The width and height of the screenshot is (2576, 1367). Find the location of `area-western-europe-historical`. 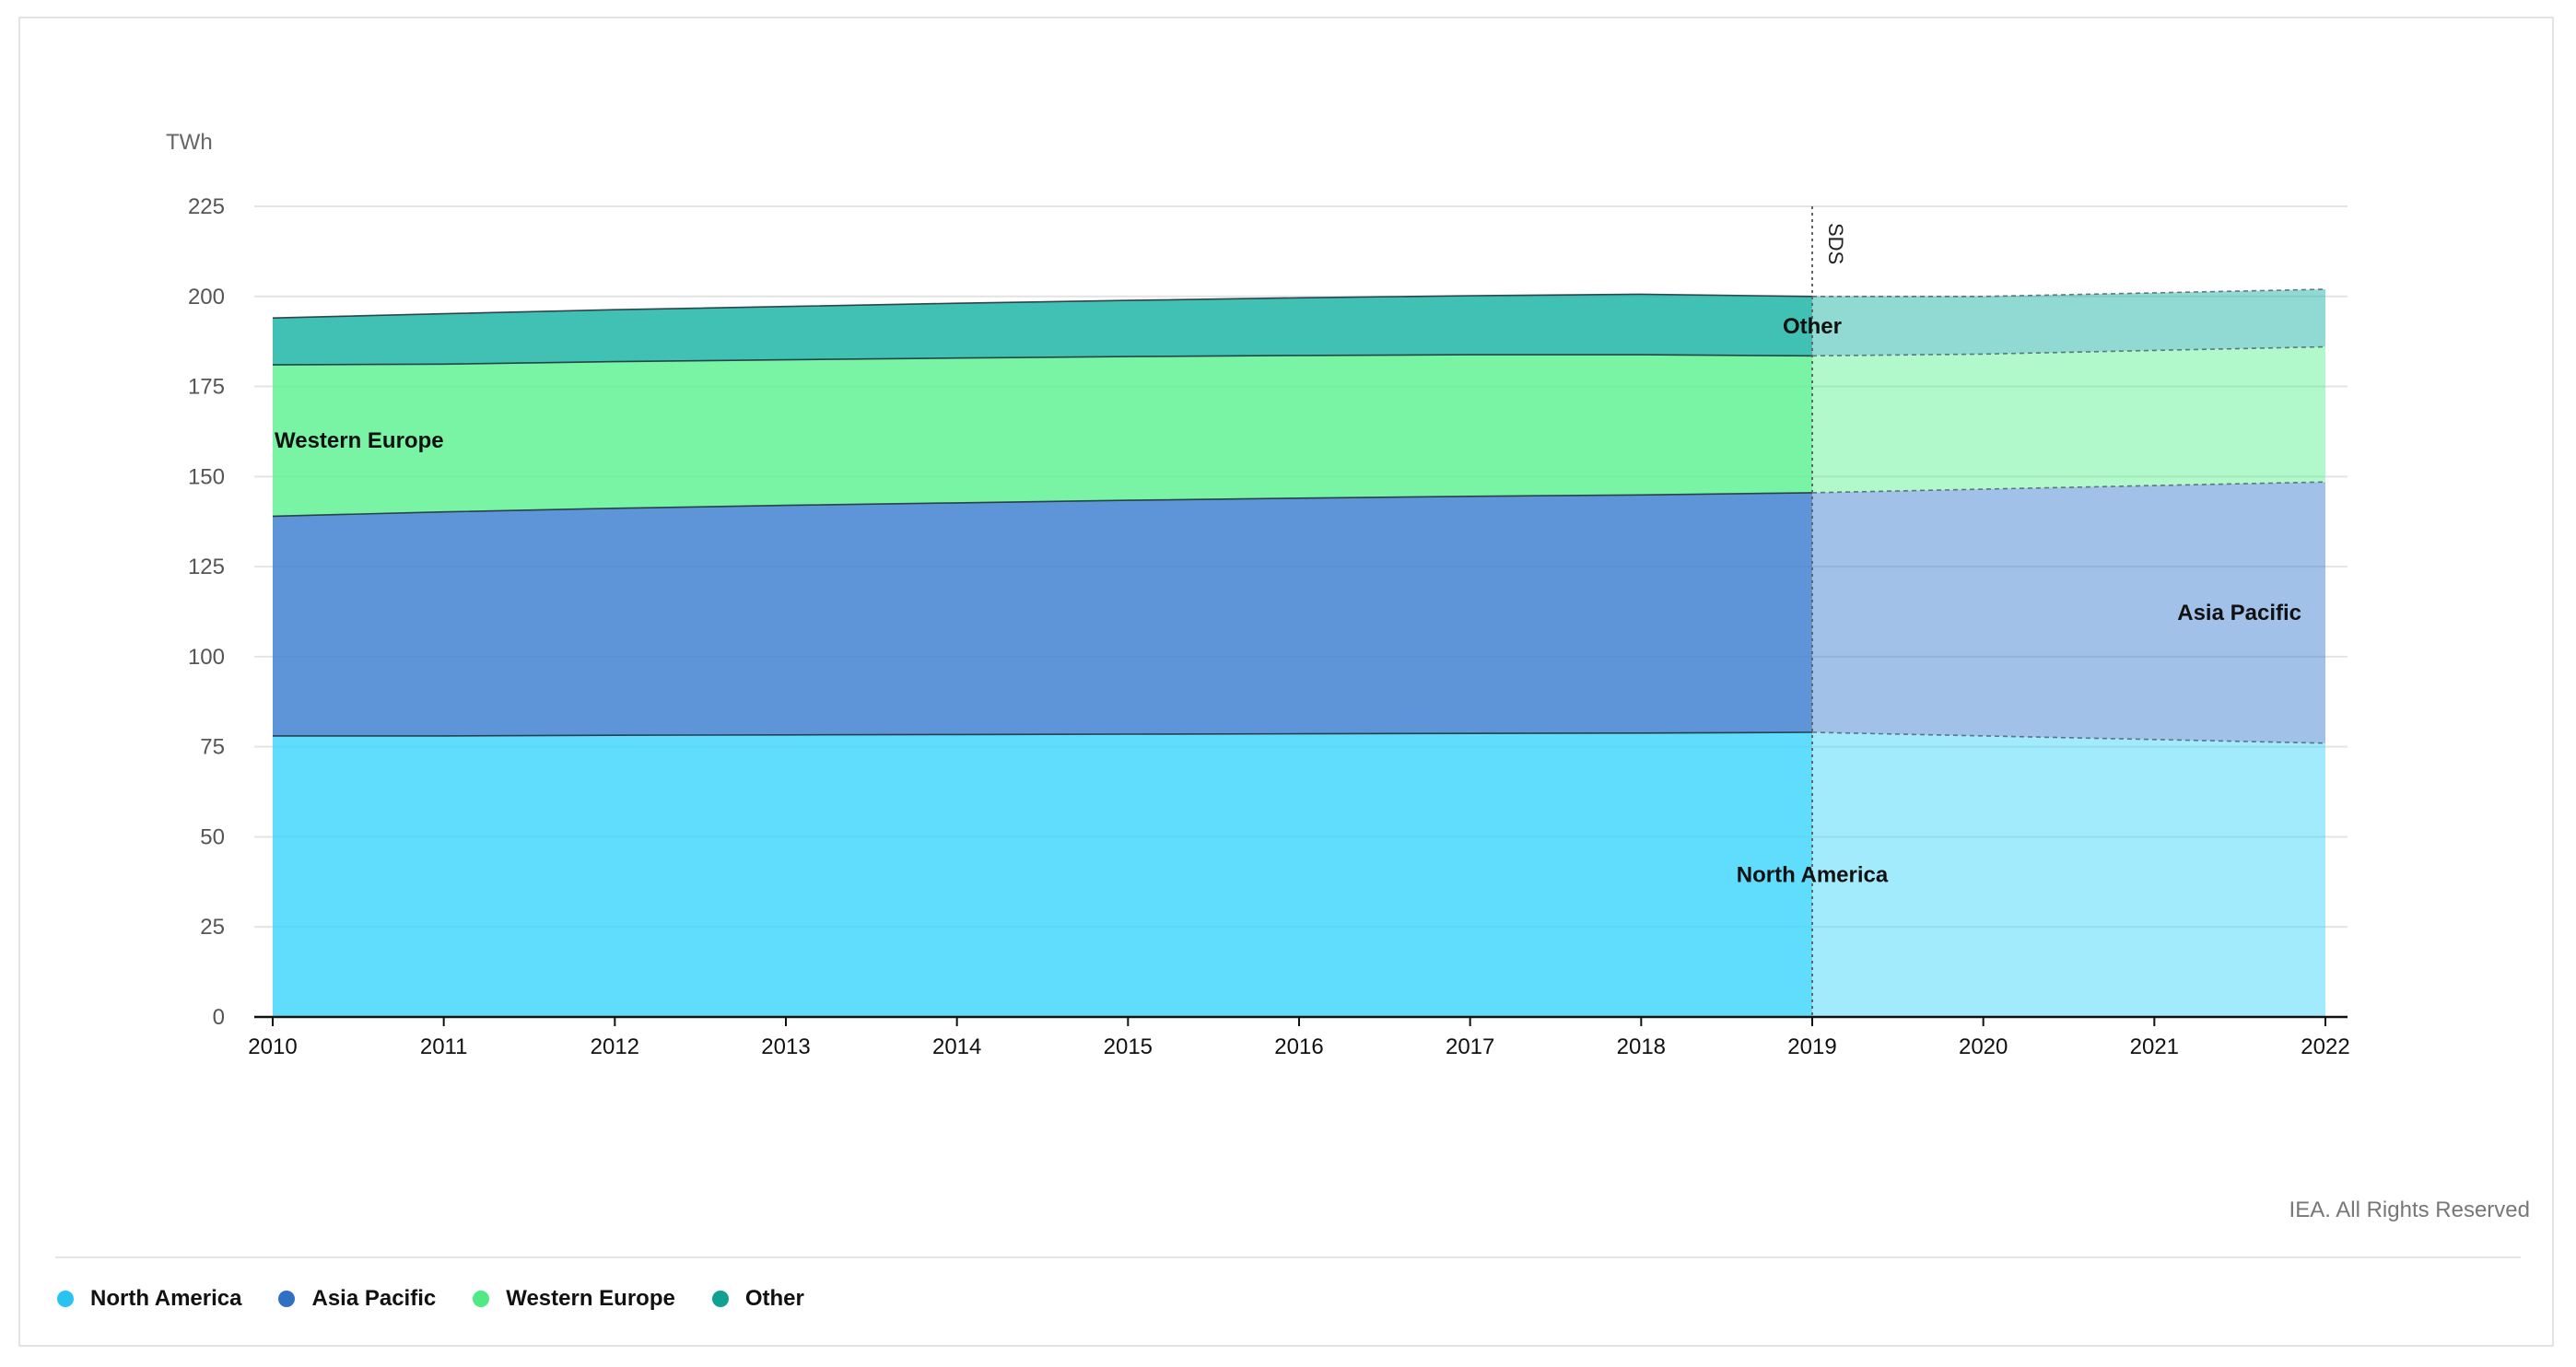

area-western-europe-historical is located at coordinates (1042, 436).